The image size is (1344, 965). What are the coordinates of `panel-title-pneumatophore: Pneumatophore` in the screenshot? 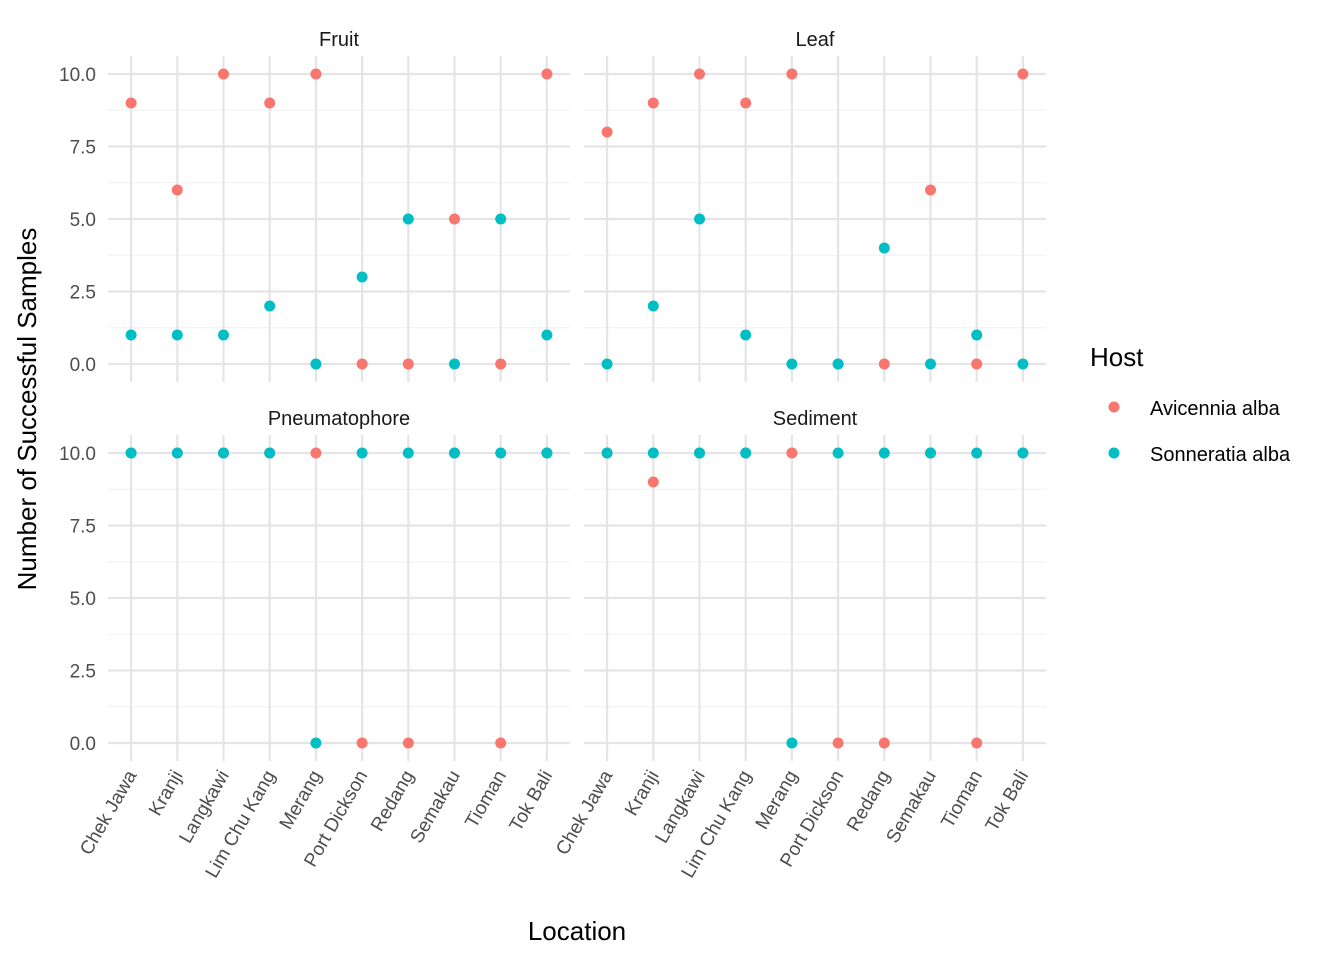 It's located at (339, 419).